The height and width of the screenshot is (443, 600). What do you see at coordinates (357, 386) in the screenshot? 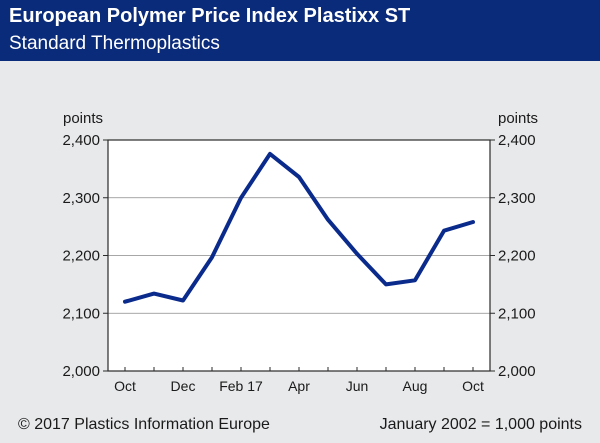
I see `x-tick-label: Jun` at bounding box center [357, 386].